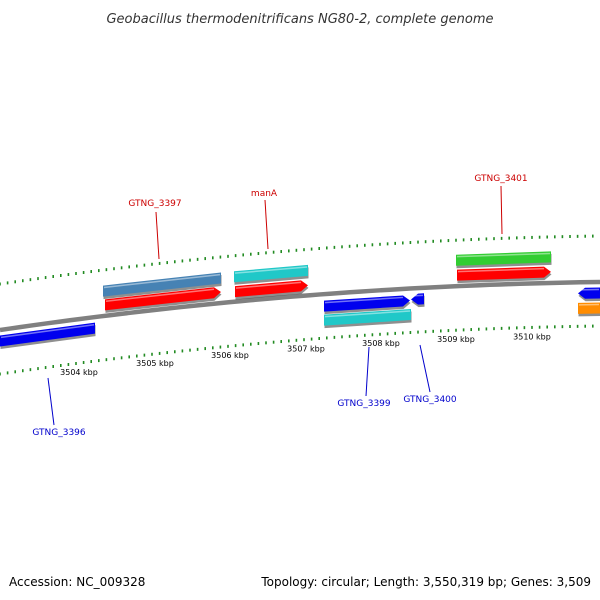 This screenshot has width=600, height=600. I want to click on gene-label: GTNG_3399, so click(364, 404).